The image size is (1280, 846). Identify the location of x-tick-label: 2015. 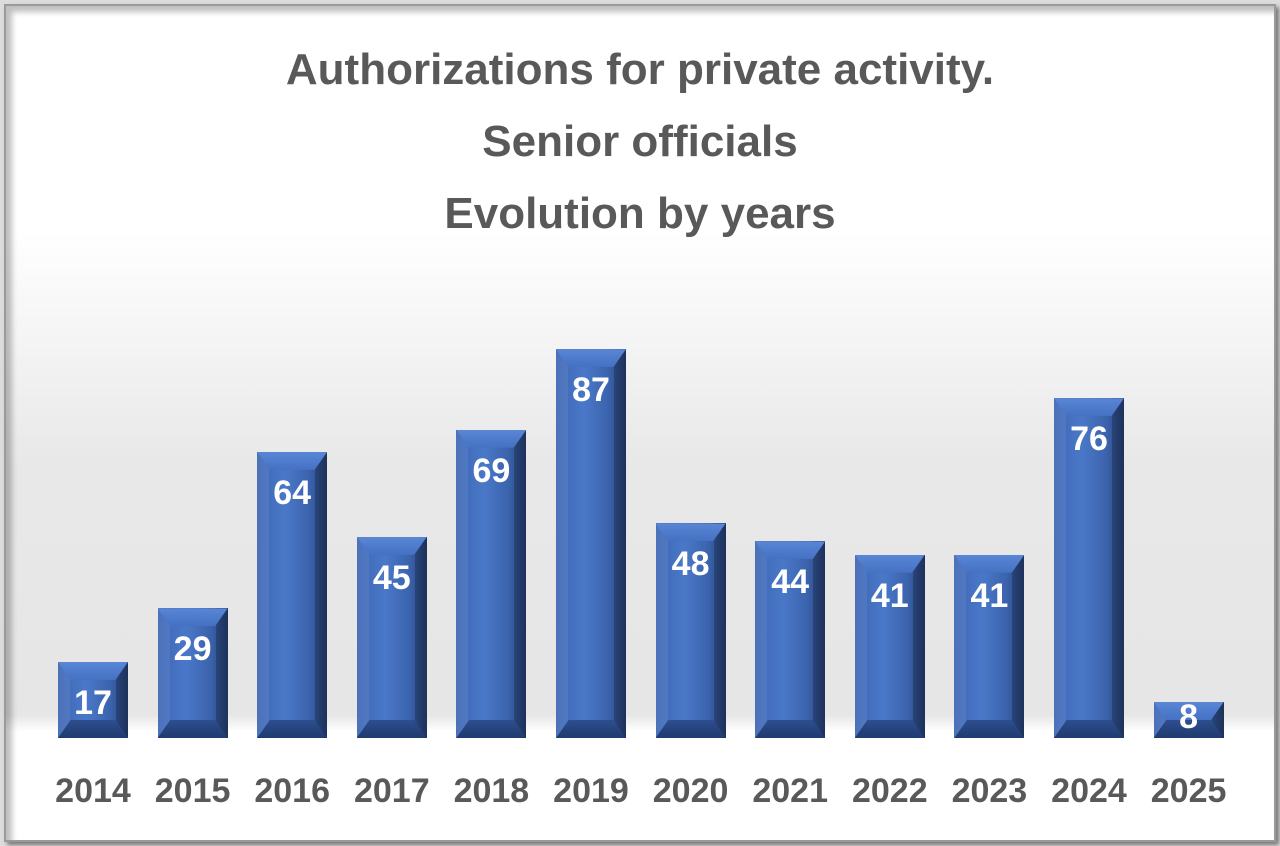
(192, 791).